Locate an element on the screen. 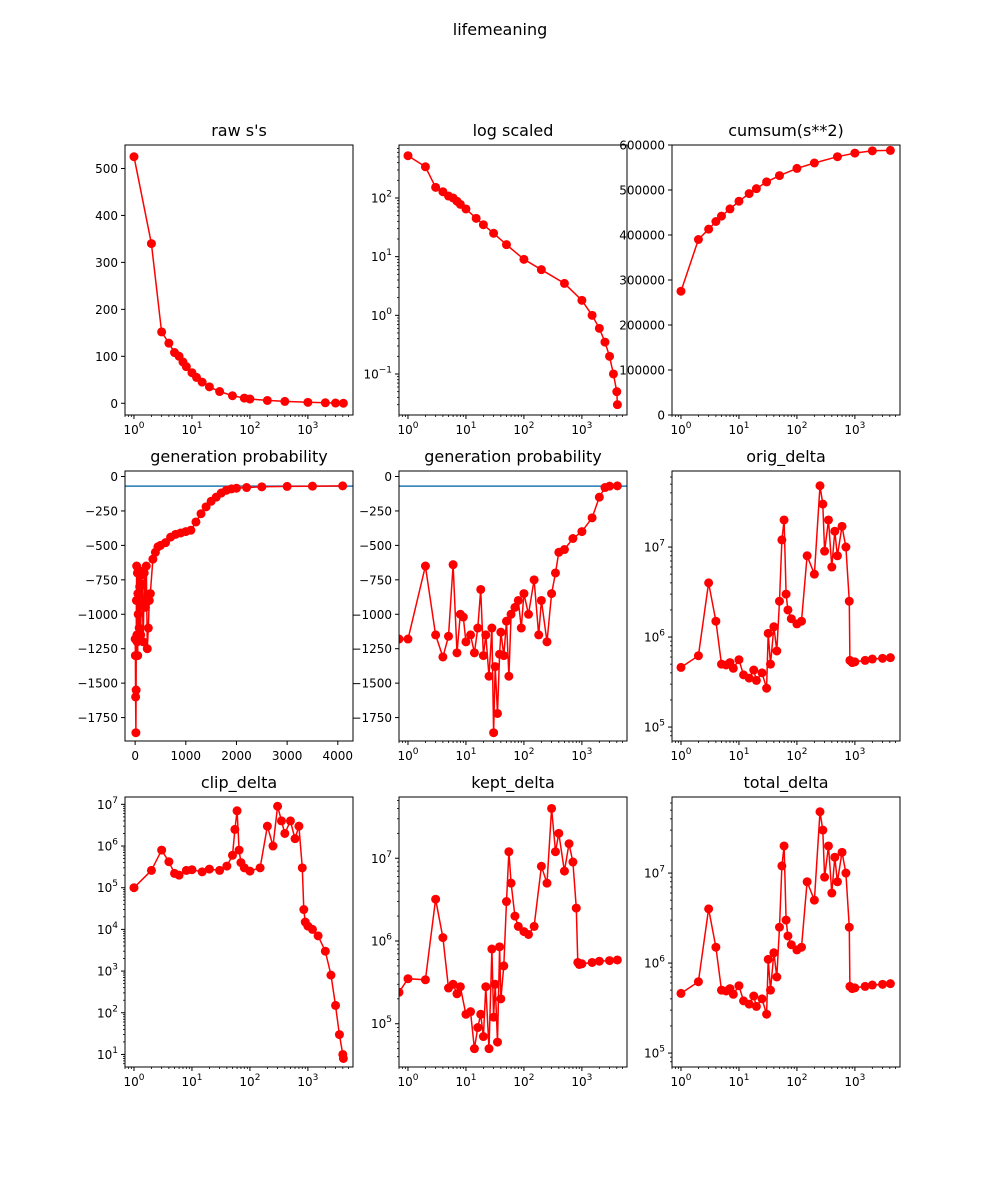  y-tick-label: −1000 is located at coordinates (371, 615).